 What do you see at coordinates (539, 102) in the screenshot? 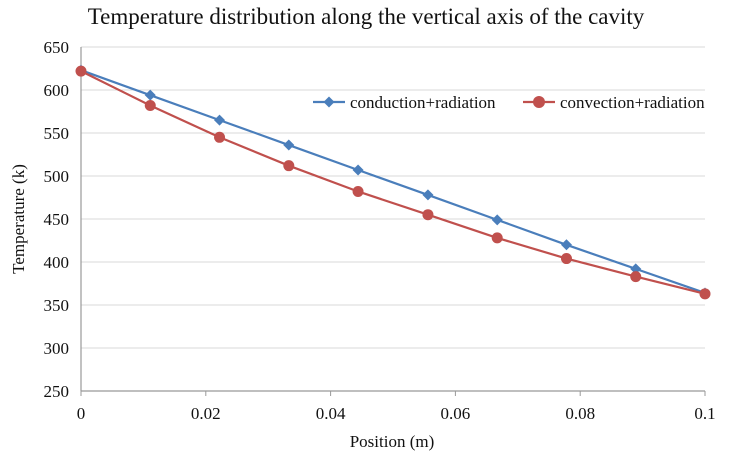
I see `legend-marker-circle` at bounding box center [539, 102].